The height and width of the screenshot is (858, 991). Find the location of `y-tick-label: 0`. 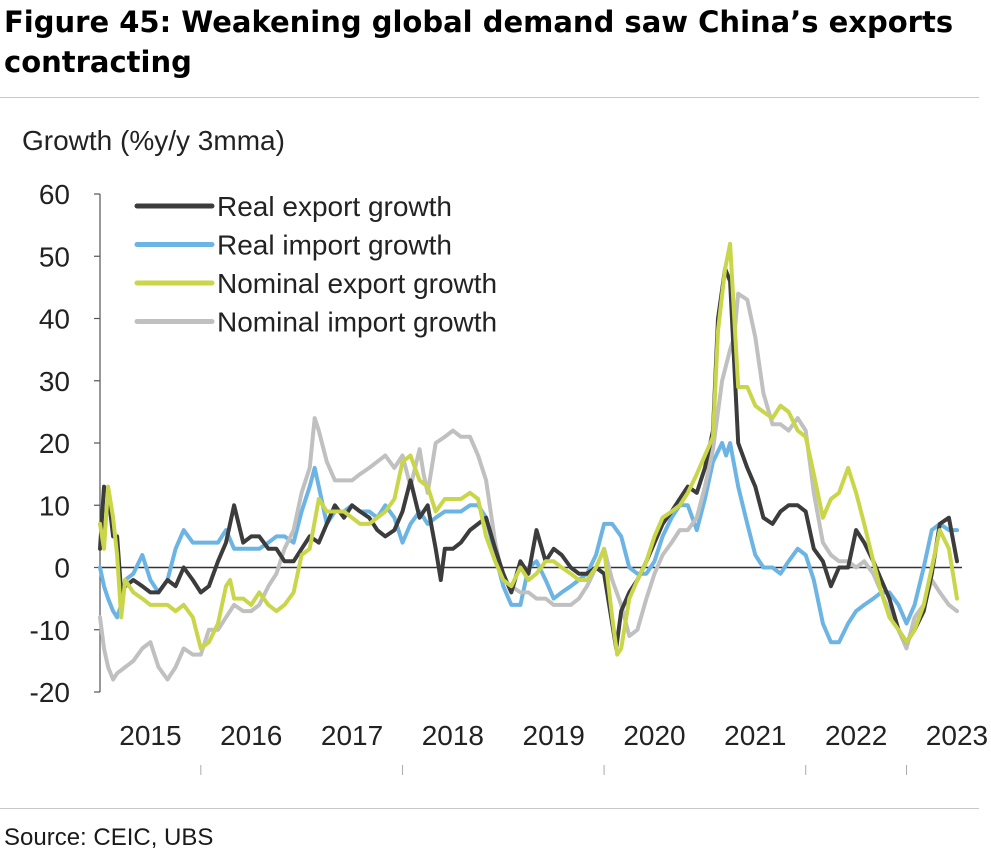

y-tick-label: 0 is located at coordinates (62, 568).